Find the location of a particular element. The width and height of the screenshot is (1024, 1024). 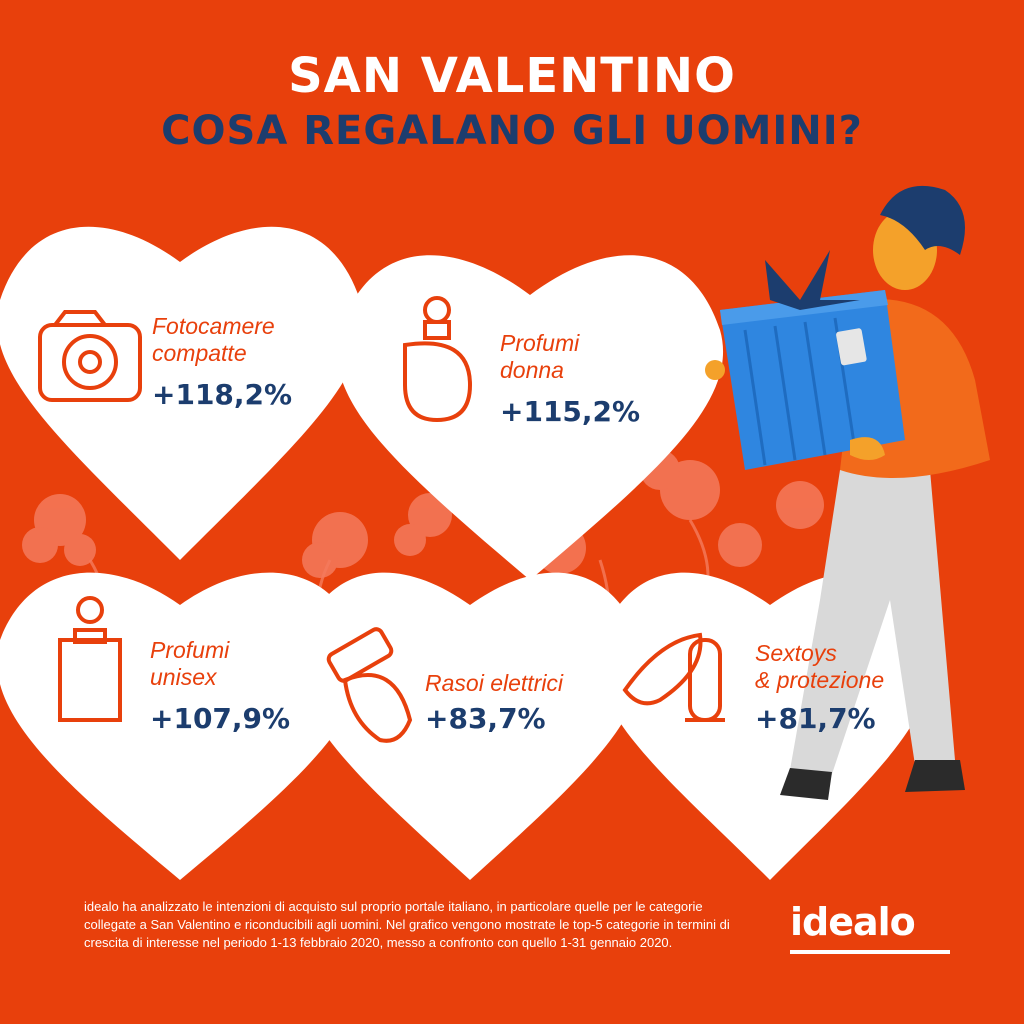

card-value-profumi-unisex: +107,9% is located at coordinates (220, 718).